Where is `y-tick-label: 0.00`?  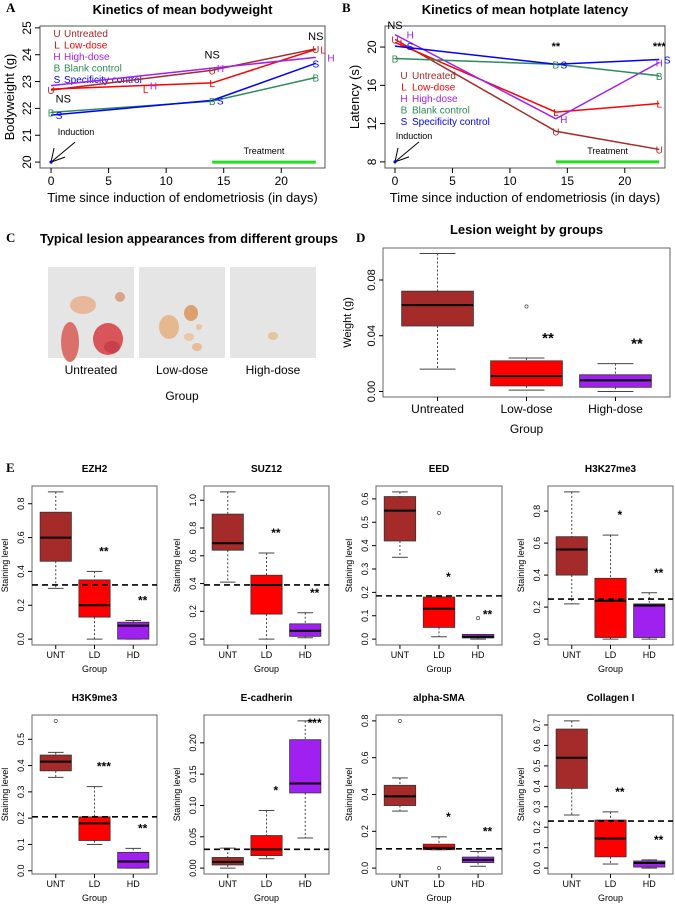
y-tick-label: 0.00 is located at coordinates (372, 391).